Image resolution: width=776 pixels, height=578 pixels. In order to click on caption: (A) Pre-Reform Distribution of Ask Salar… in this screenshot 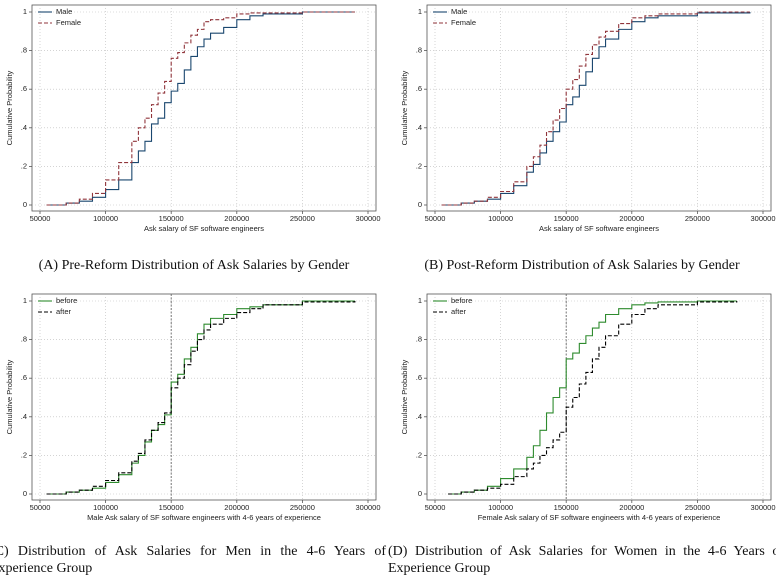, I will do `click(194, 265)`.